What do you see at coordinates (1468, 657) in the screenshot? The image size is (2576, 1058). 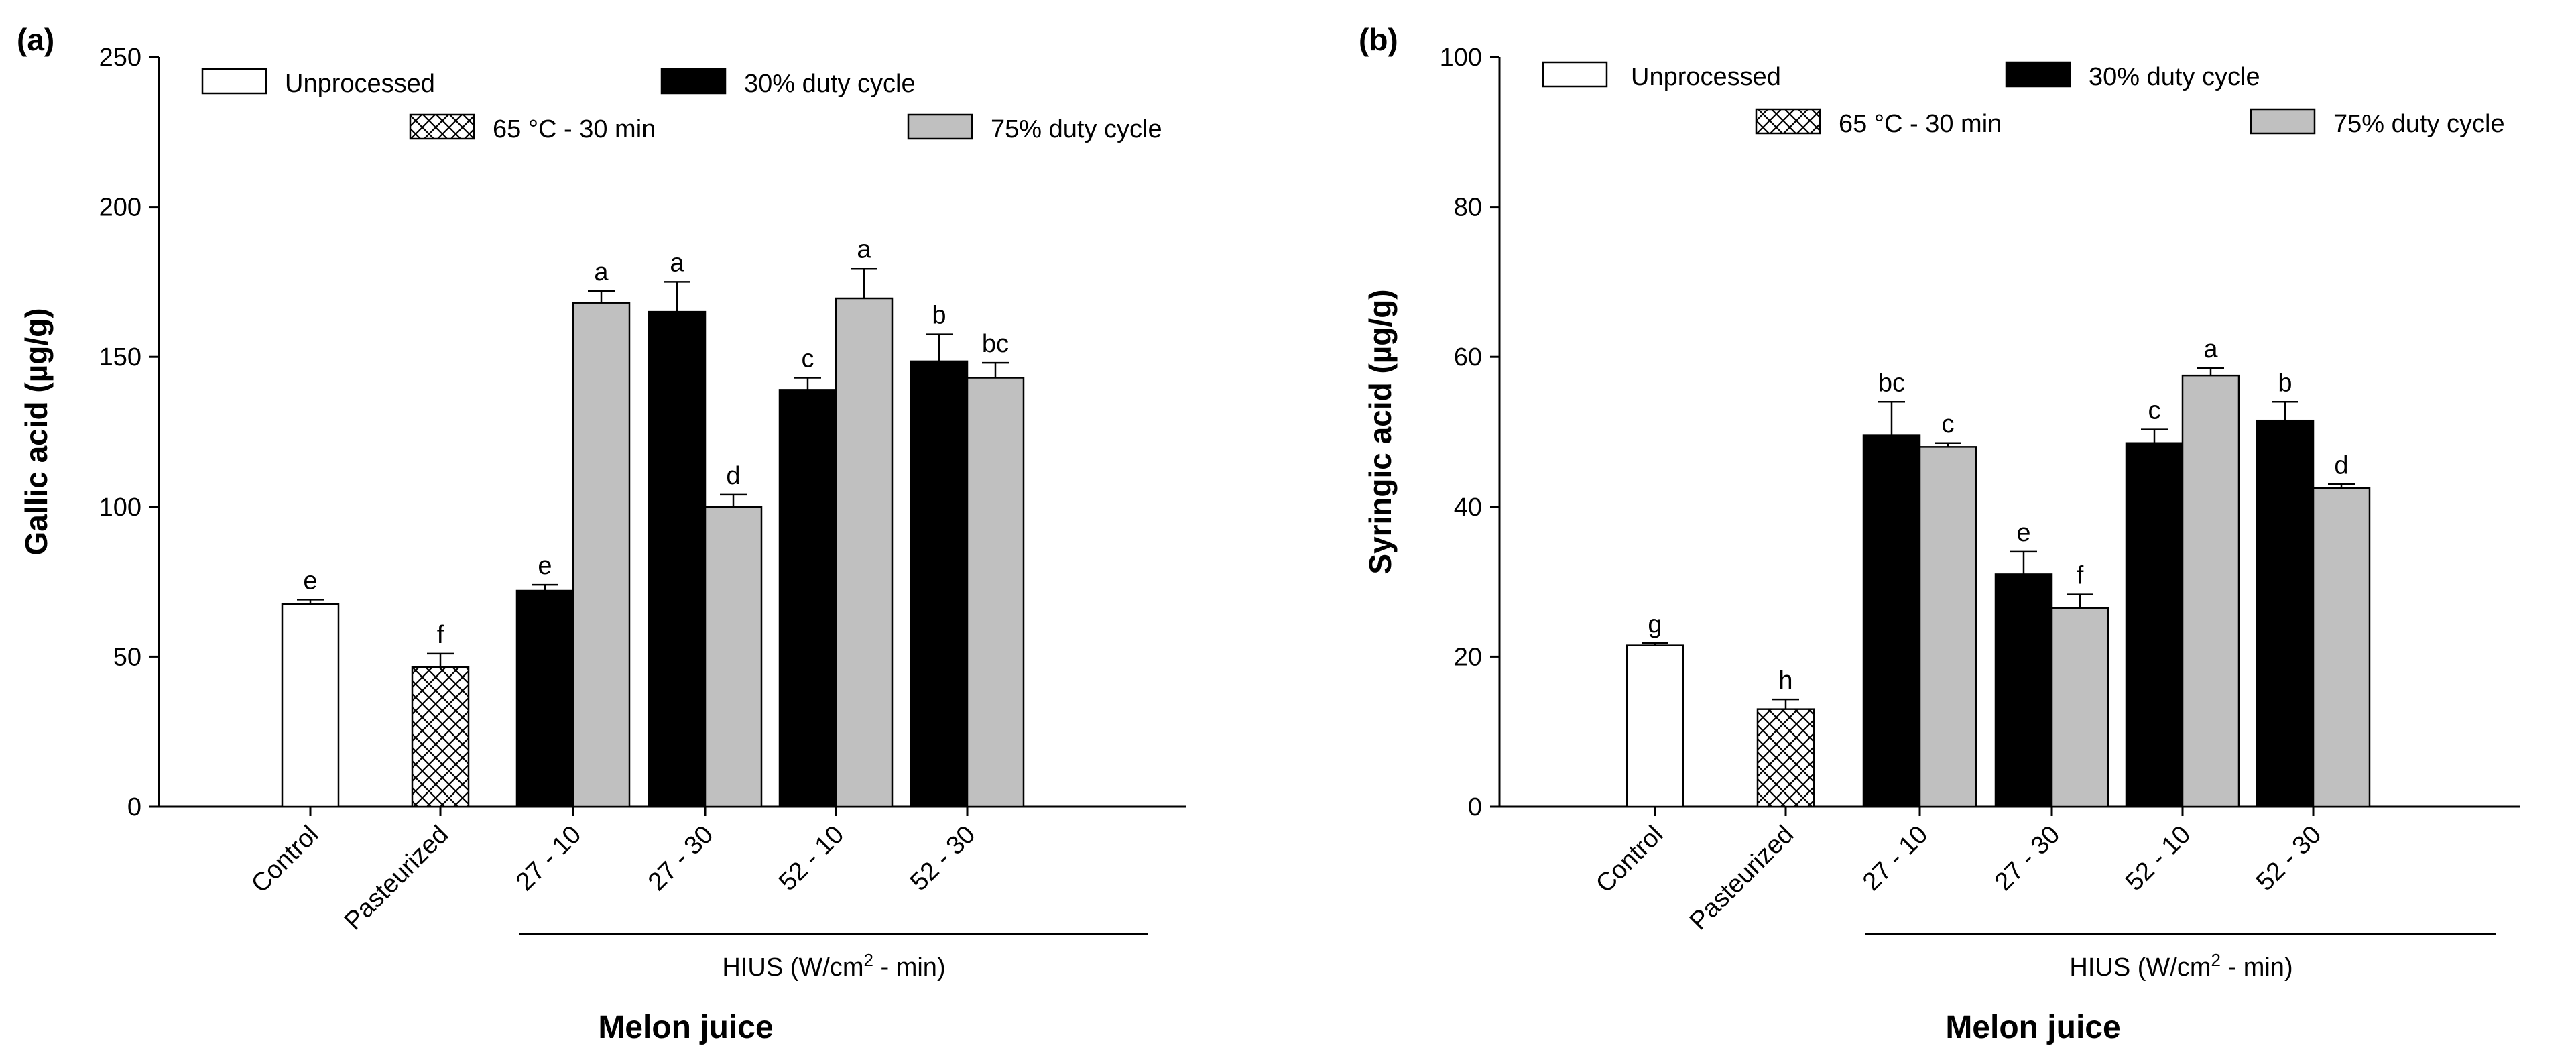 I see `y-tick-label: 20` at bounding box center [1468, 657].